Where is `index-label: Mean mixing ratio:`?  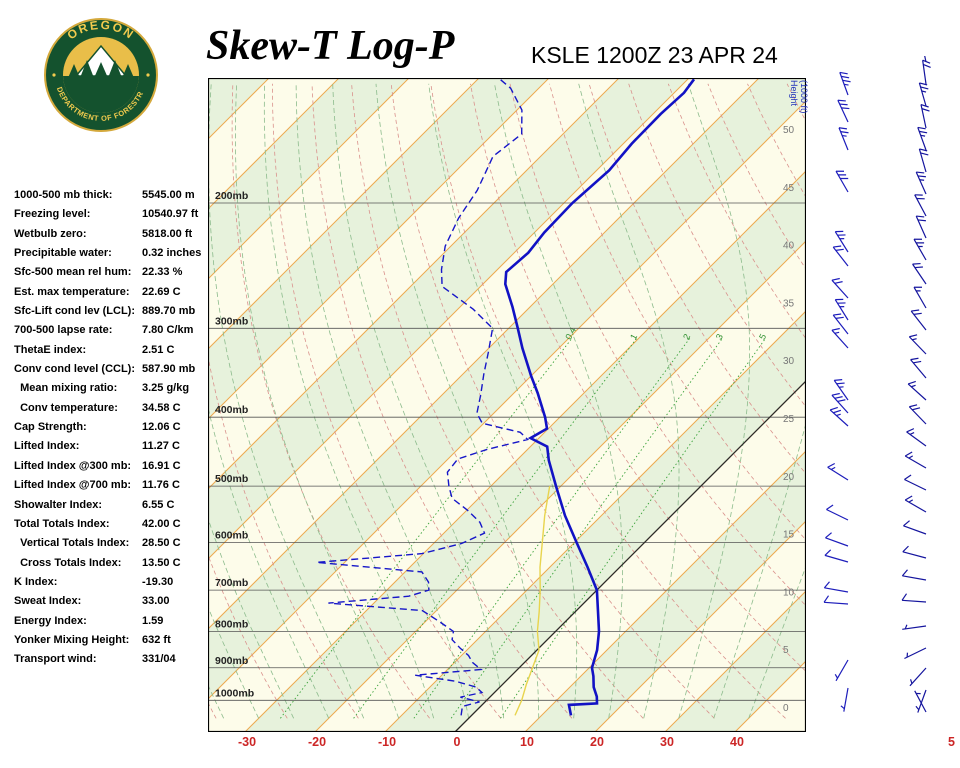 index-label: Mean mixing ratio: is located at coordinates (66, 388).